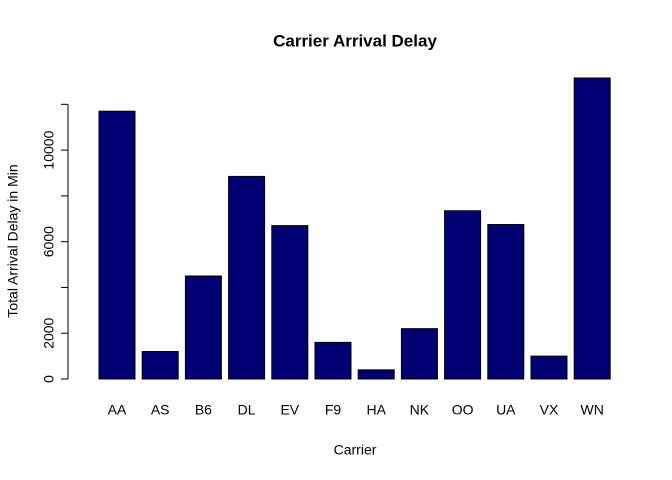 The height and width of the screenshot is (480, 672). Describe the element at coordinates (355, 40) in the screenshot. I see `chart-title: Carrier Arrival Delay` at that location.